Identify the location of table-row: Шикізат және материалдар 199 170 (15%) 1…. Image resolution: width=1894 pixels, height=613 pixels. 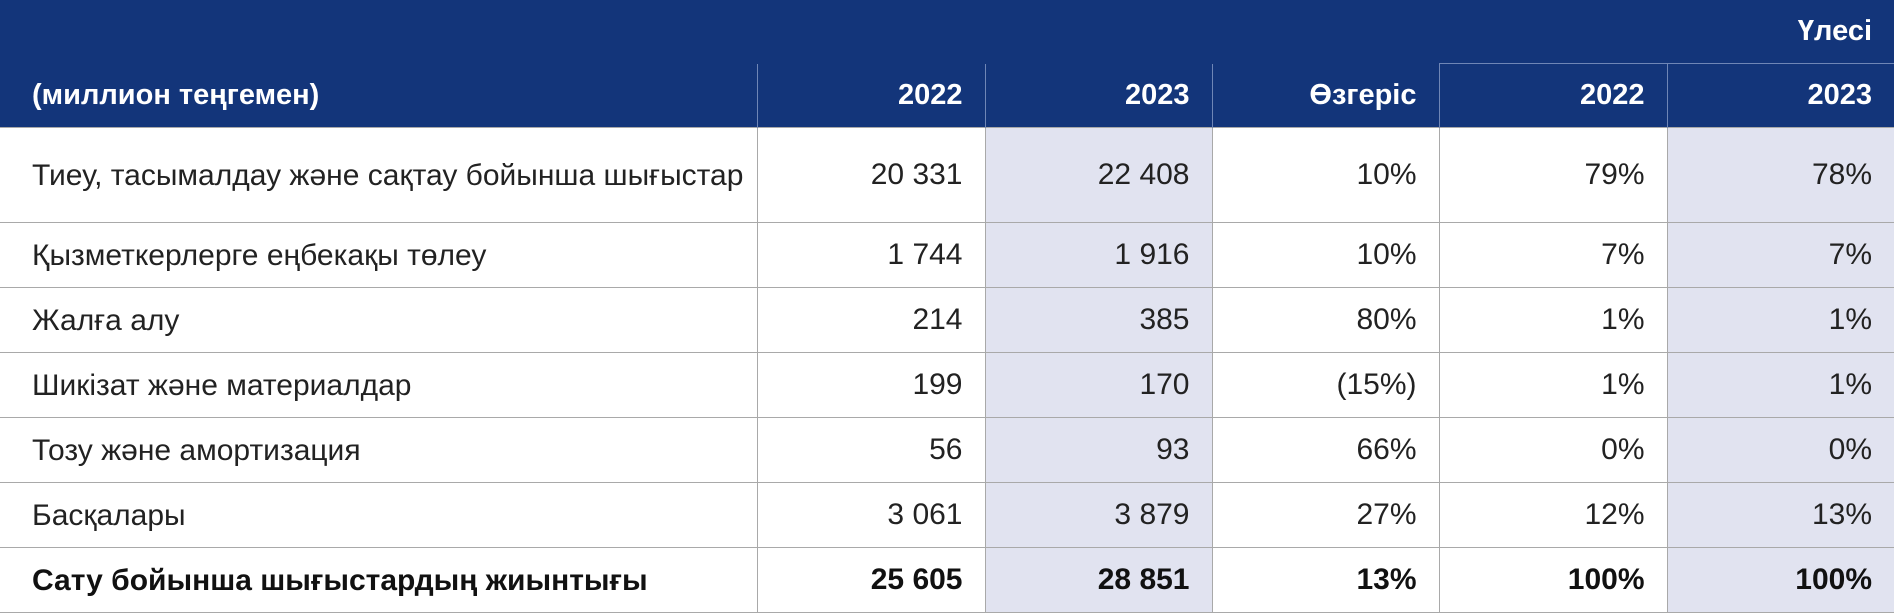
(947, 385).